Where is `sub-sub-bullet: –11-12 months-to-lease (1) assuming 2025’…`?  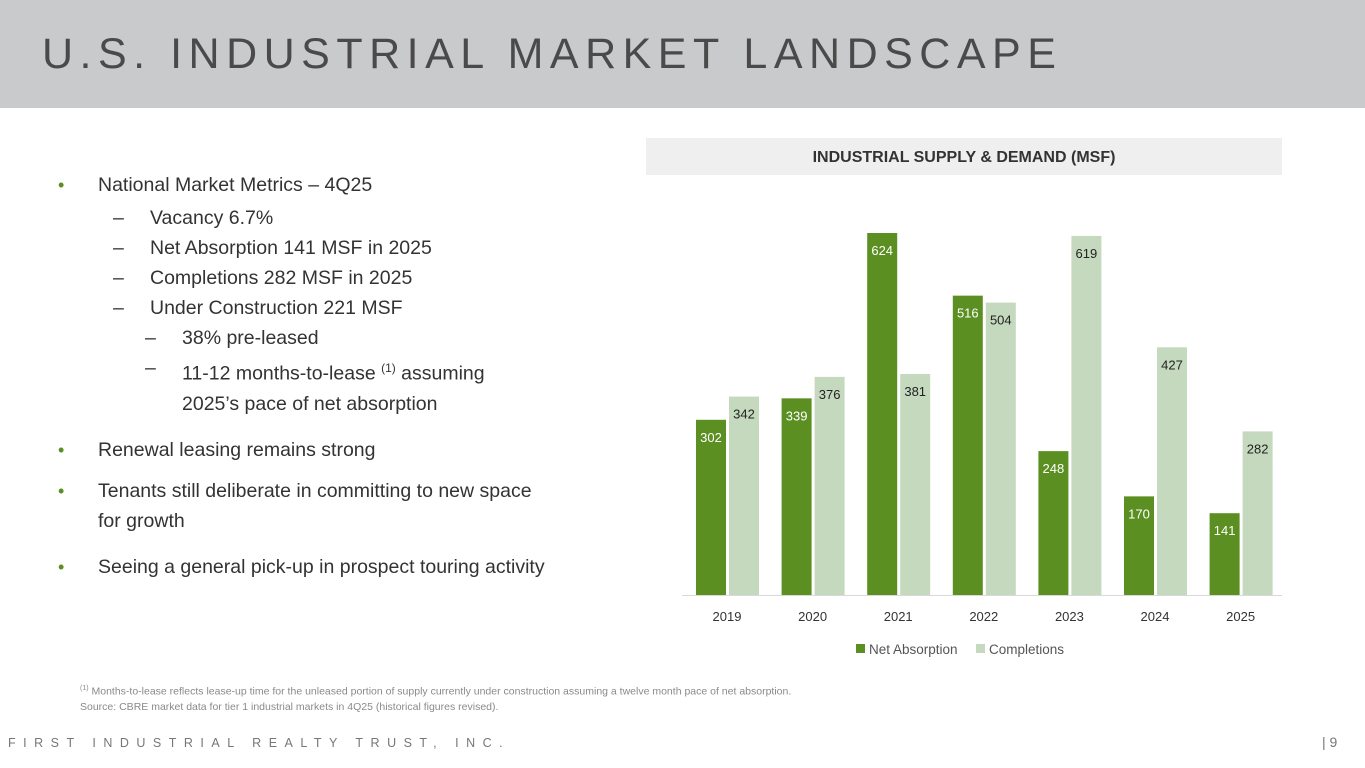 sub-sub-bullet: –11-12 months-to-lease (1) assuming 2025’… is located at coordinates (315, 386).